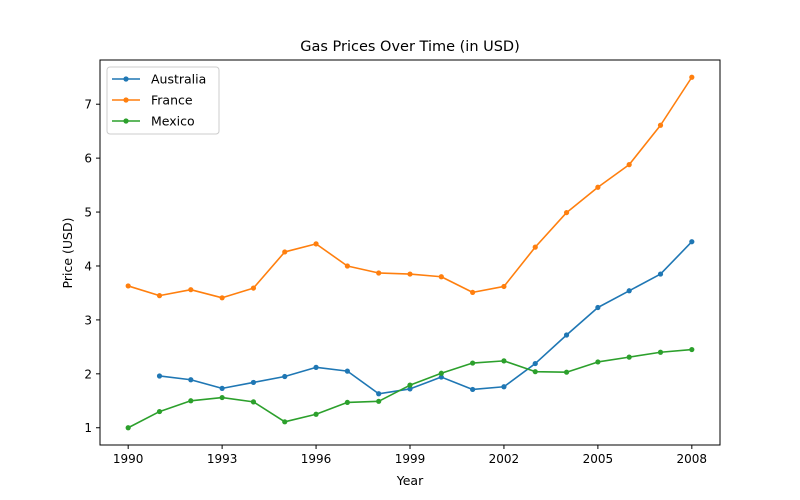 The height and width of the screenshot is (500, 800). What do you see at coordinates (504, 459) in the screenshot?
I see `x-tick-label: 2002` at bounding box center [504, 459].